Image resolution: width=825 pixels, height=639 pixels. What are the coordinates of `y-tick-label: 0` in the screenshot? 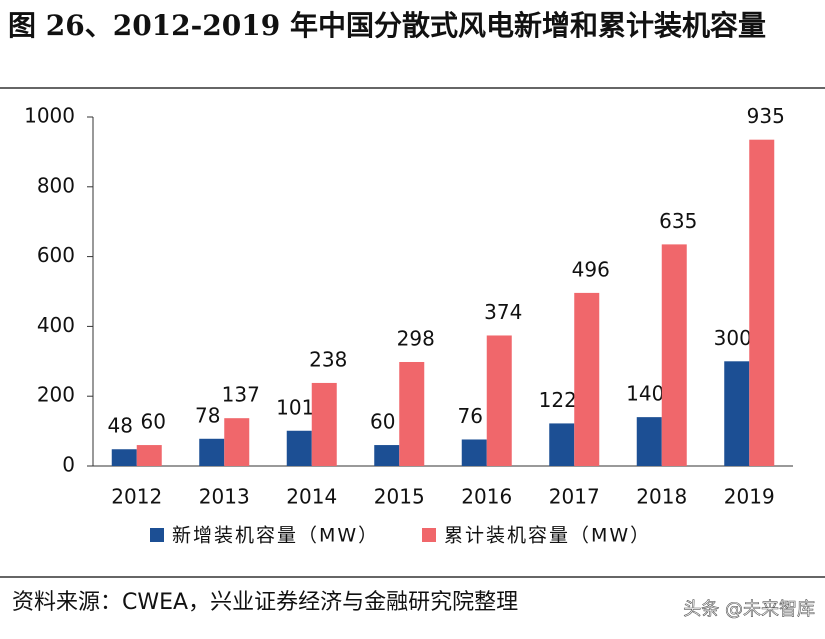 It's located at (68, 465).